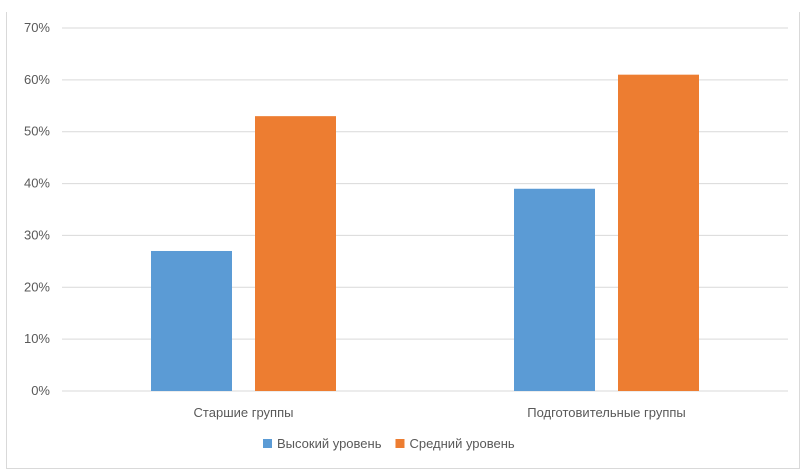  I want to click on y-tick-label: 10%, so click(37, 338).